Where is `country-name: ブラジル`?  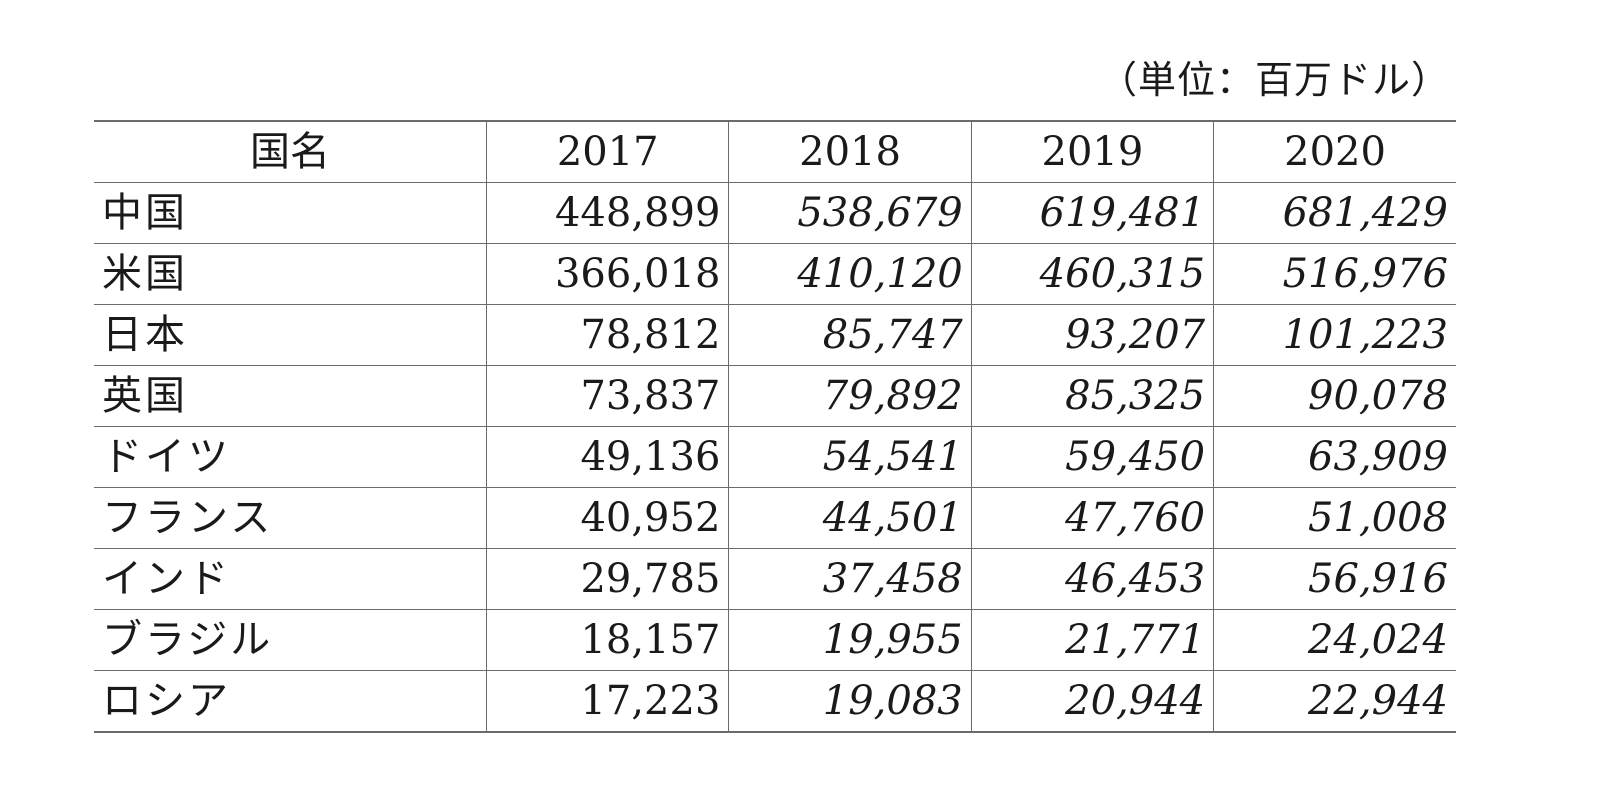
country-name: ブラジル is located at coordinates (188, 640).